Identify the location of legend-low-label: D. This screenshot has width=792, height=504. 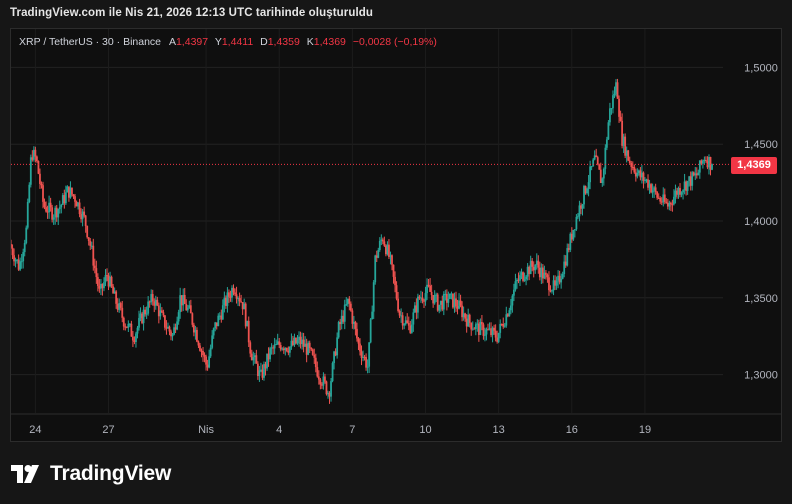
(264, 42).